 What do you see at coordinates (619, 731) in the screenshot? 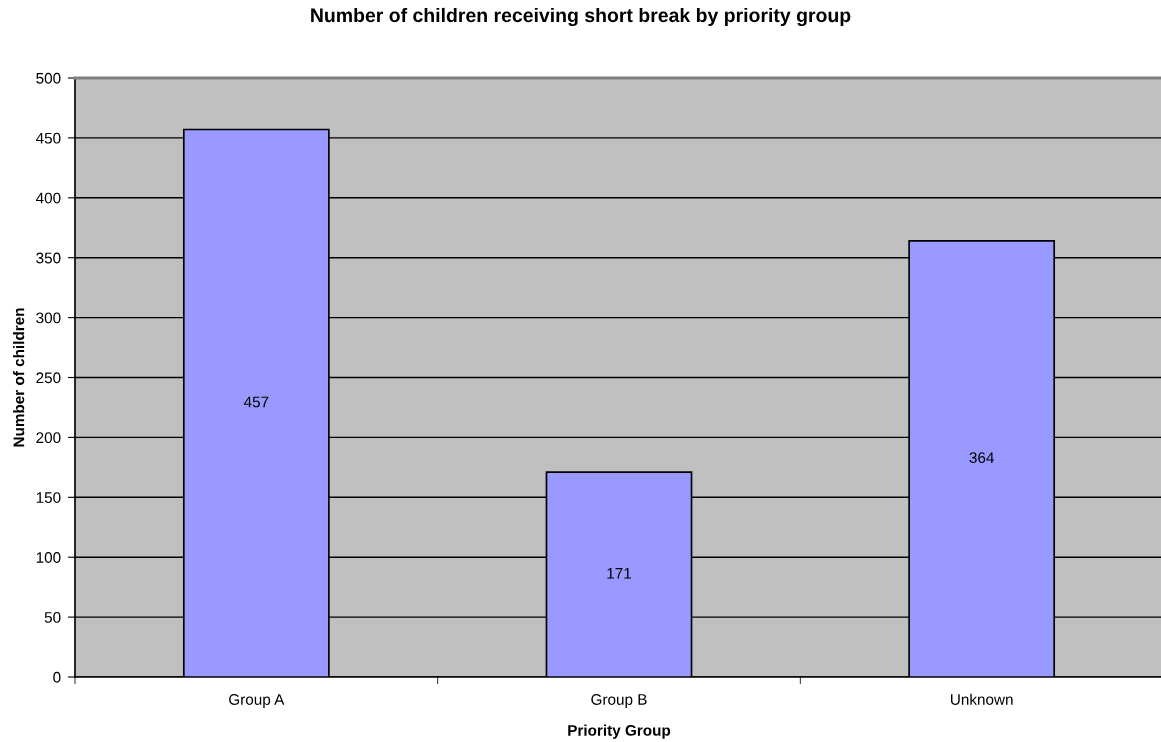
I see `x-axis-title: Priority Group` at bounding box center [619, 731].